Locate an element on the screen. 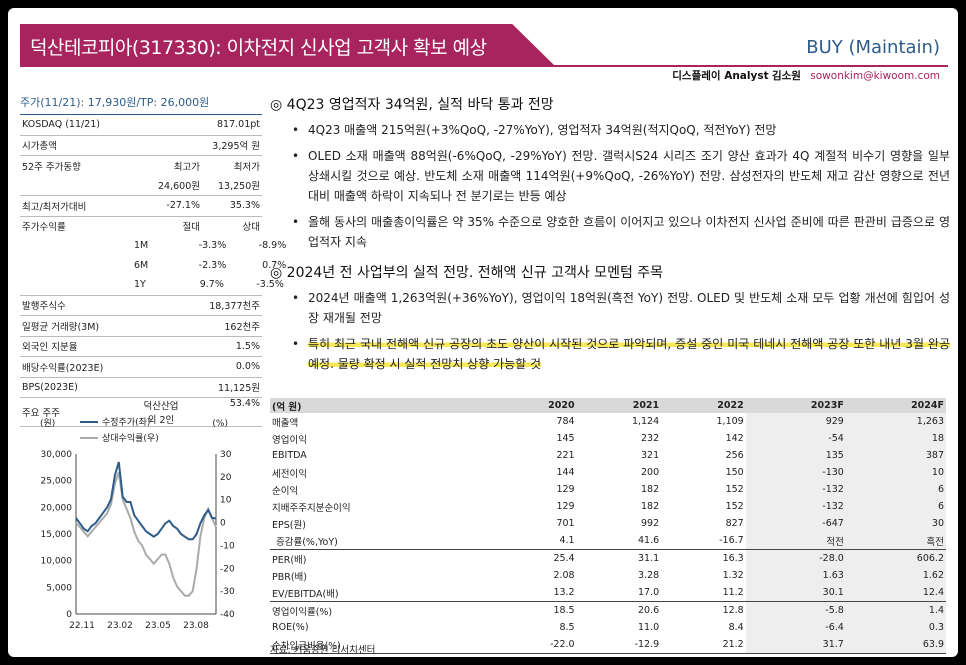 This screenshot has width=966, height=665. table-cell: 6 is located at coordinates (895, 489).